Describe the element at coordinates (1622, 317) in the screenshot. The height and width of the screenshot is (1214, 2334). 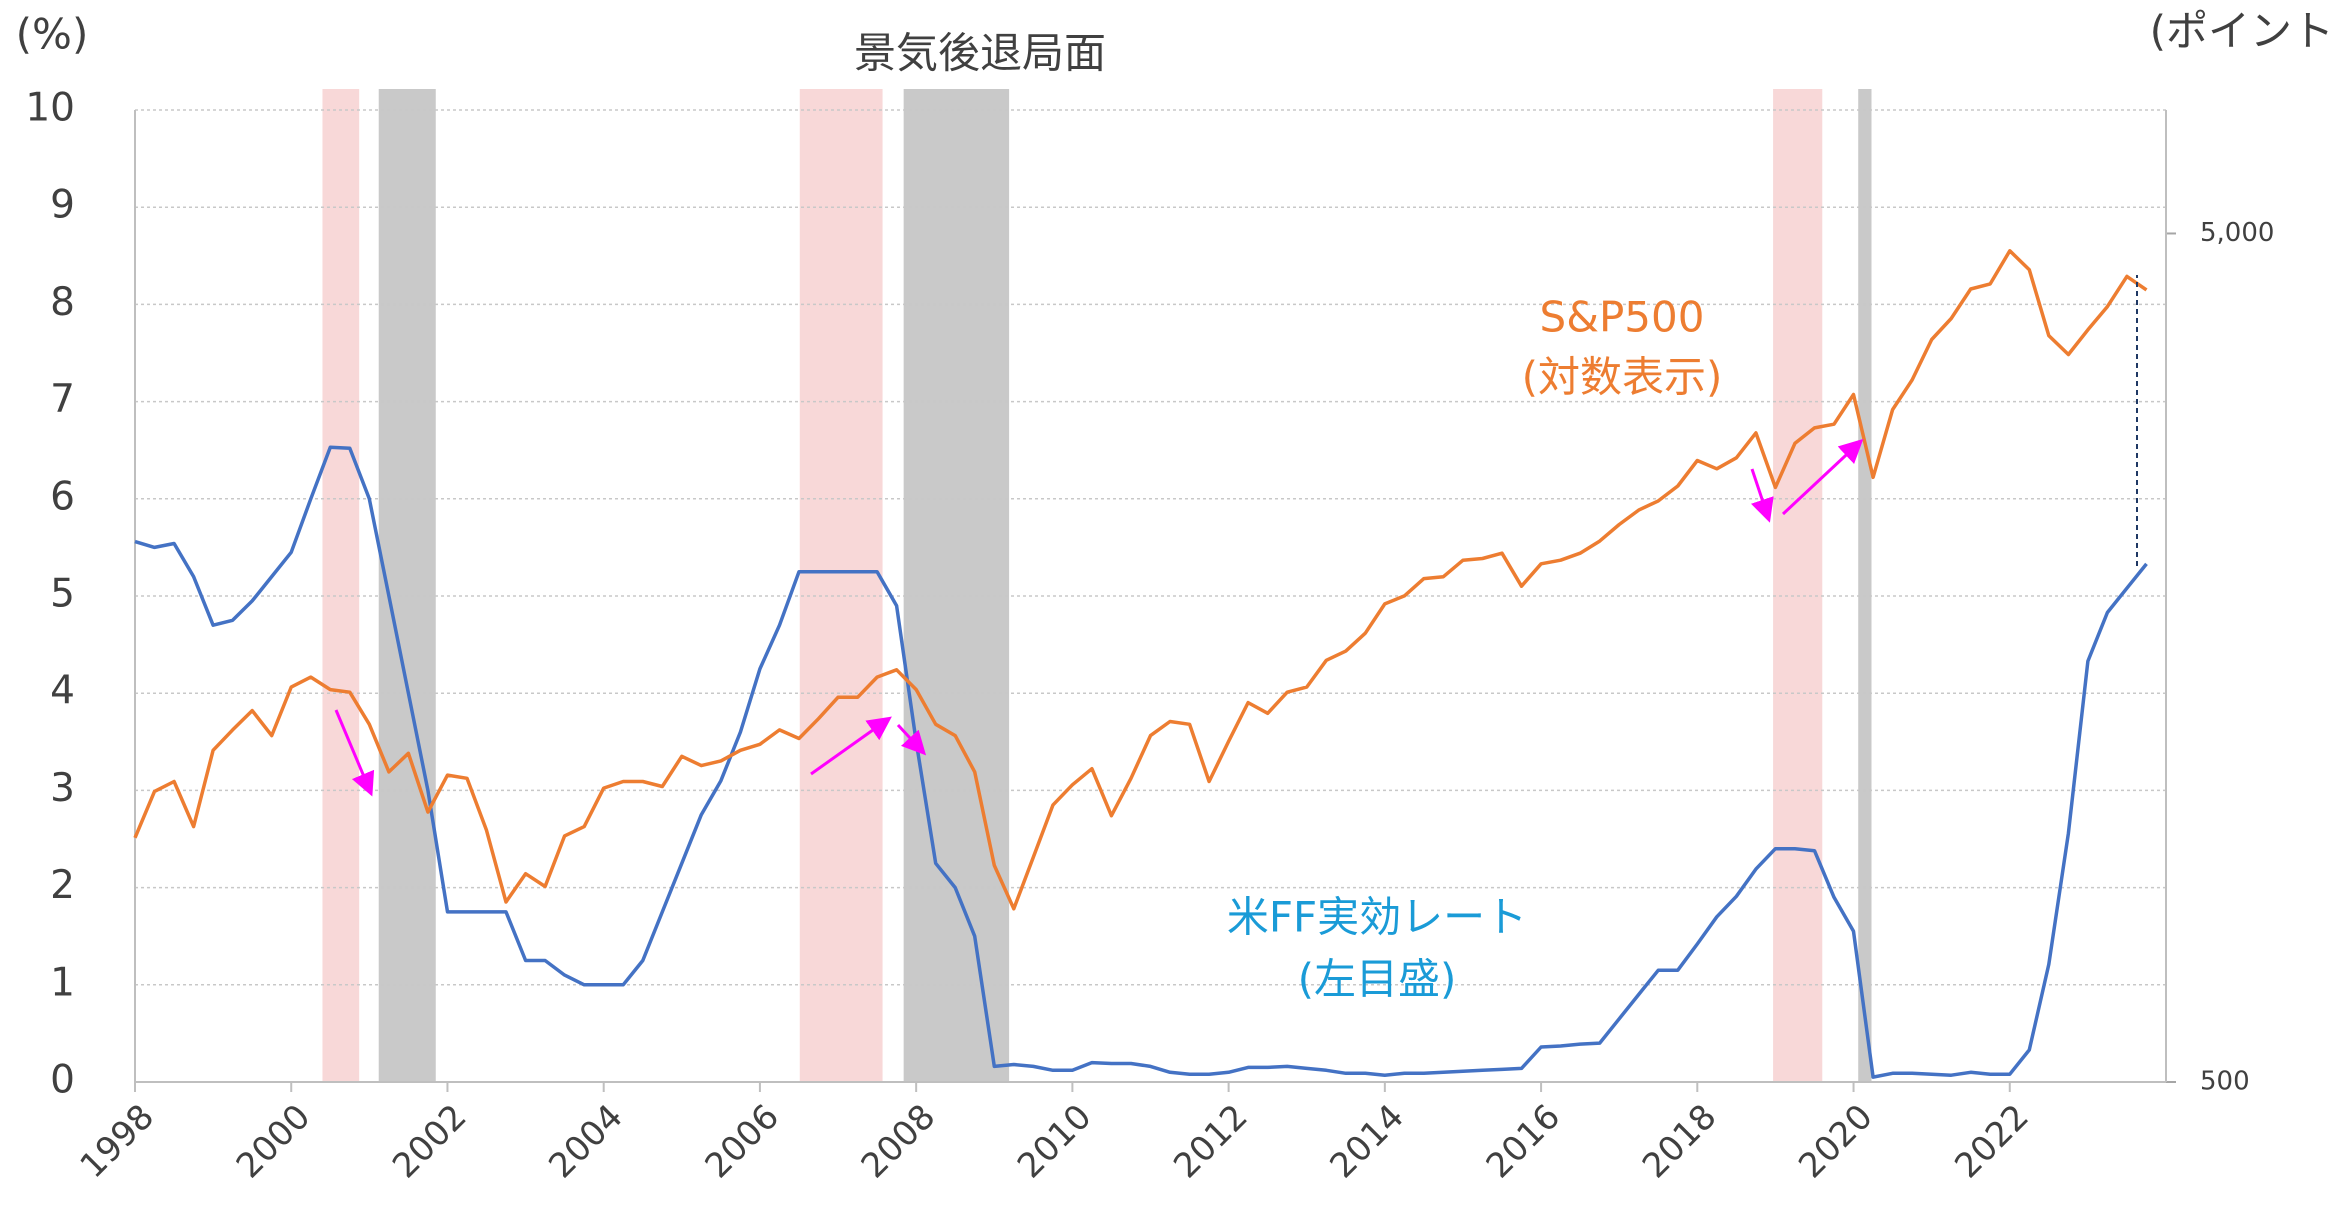
I see `sp-label: S&P500` at that location.